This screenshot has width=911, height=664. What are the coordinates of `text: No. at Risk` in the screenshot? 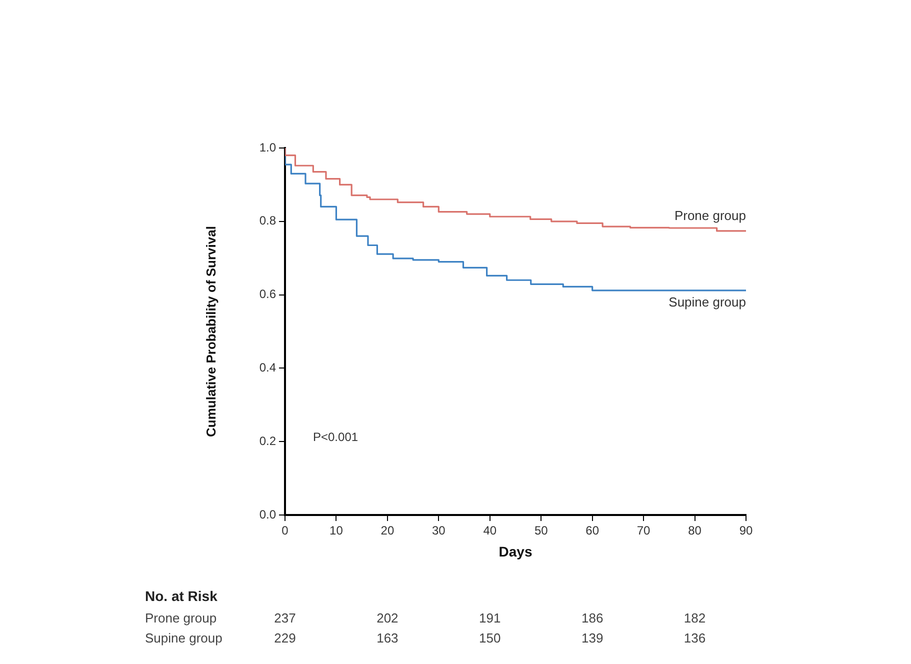 It's located at (181, 596).